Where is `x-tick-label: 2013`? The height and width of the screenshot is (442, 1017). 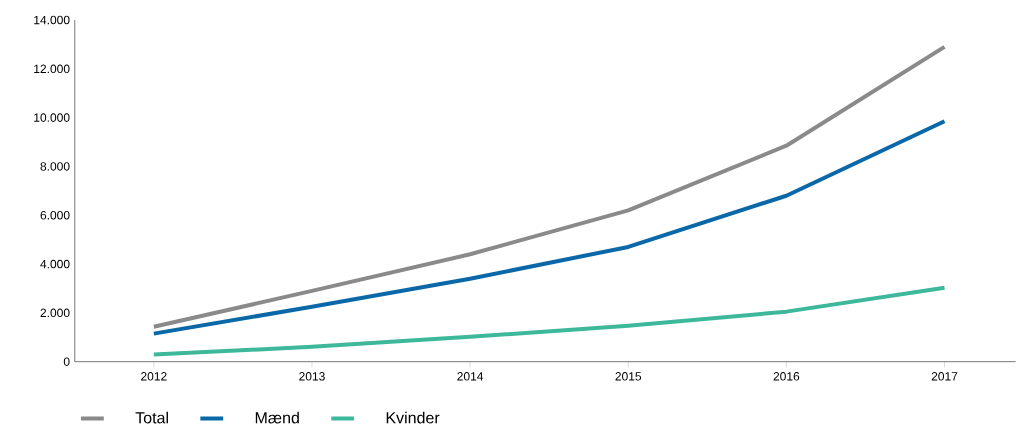 x-tick-label: 2013 is located at coordinates (312, 376).